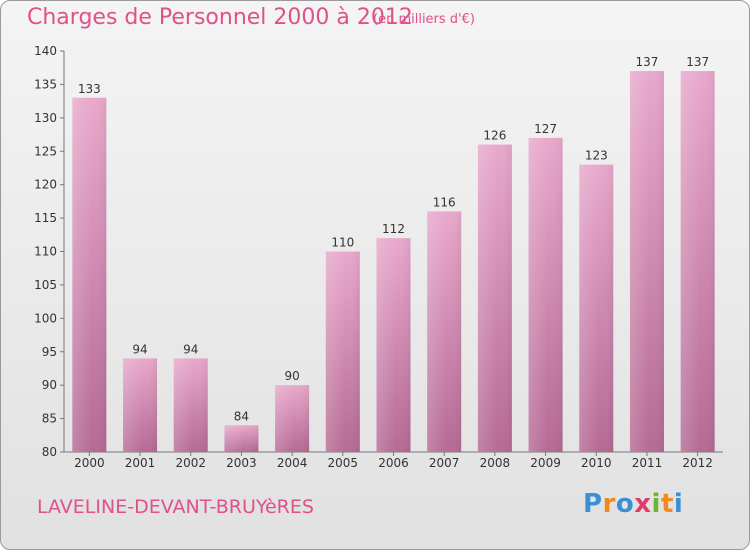  I want to click on bar-value-label: 116, so click(444, 202).